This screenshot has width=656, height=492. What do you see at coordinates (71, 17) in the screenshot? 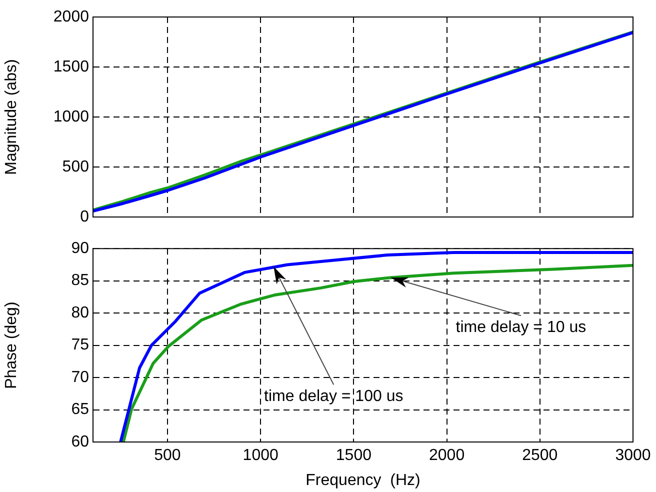
I see `y-tick-label: 2000` at bounding box center [71, 17].